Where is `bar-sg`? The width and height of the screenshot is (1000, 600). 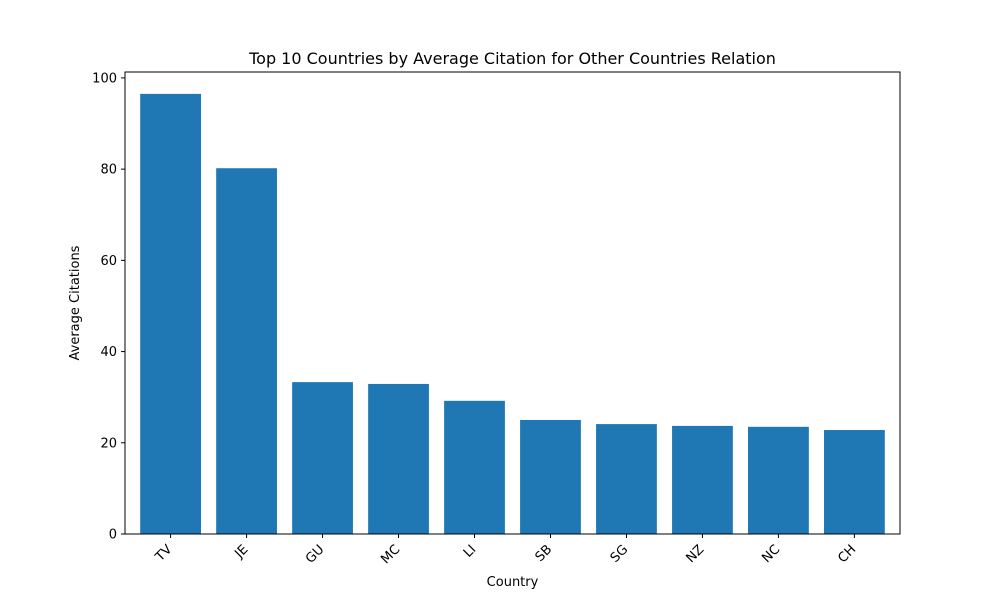 bar-sg is located at coordinates (626, 479).